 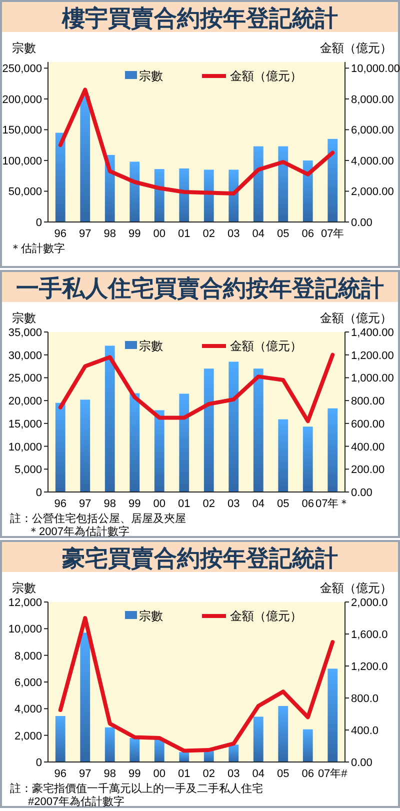 What do you see at coordinates (368, 402) in the screenshot?
I see `y2-tick-label: 800.00` at bounding box center [368, 402].